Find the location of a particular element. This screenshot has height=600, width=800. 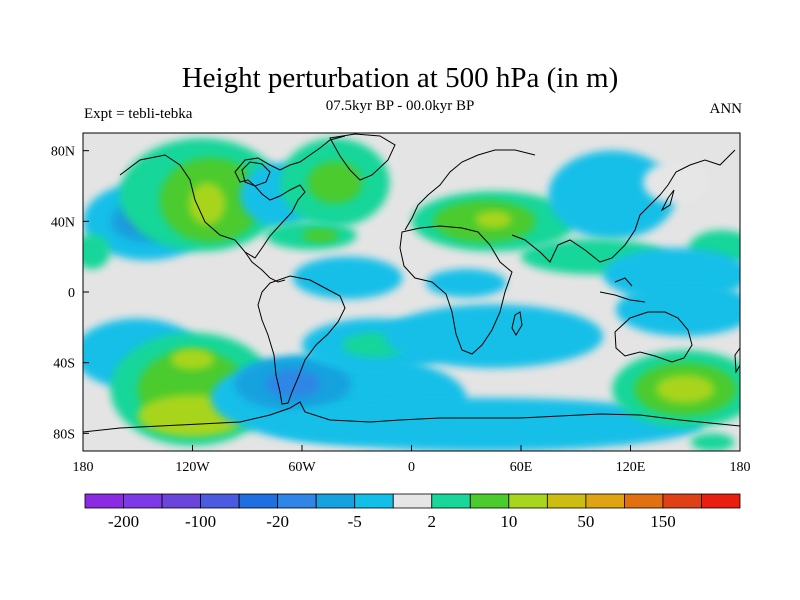

season-label: ANN is located at coordinates (726, 109).